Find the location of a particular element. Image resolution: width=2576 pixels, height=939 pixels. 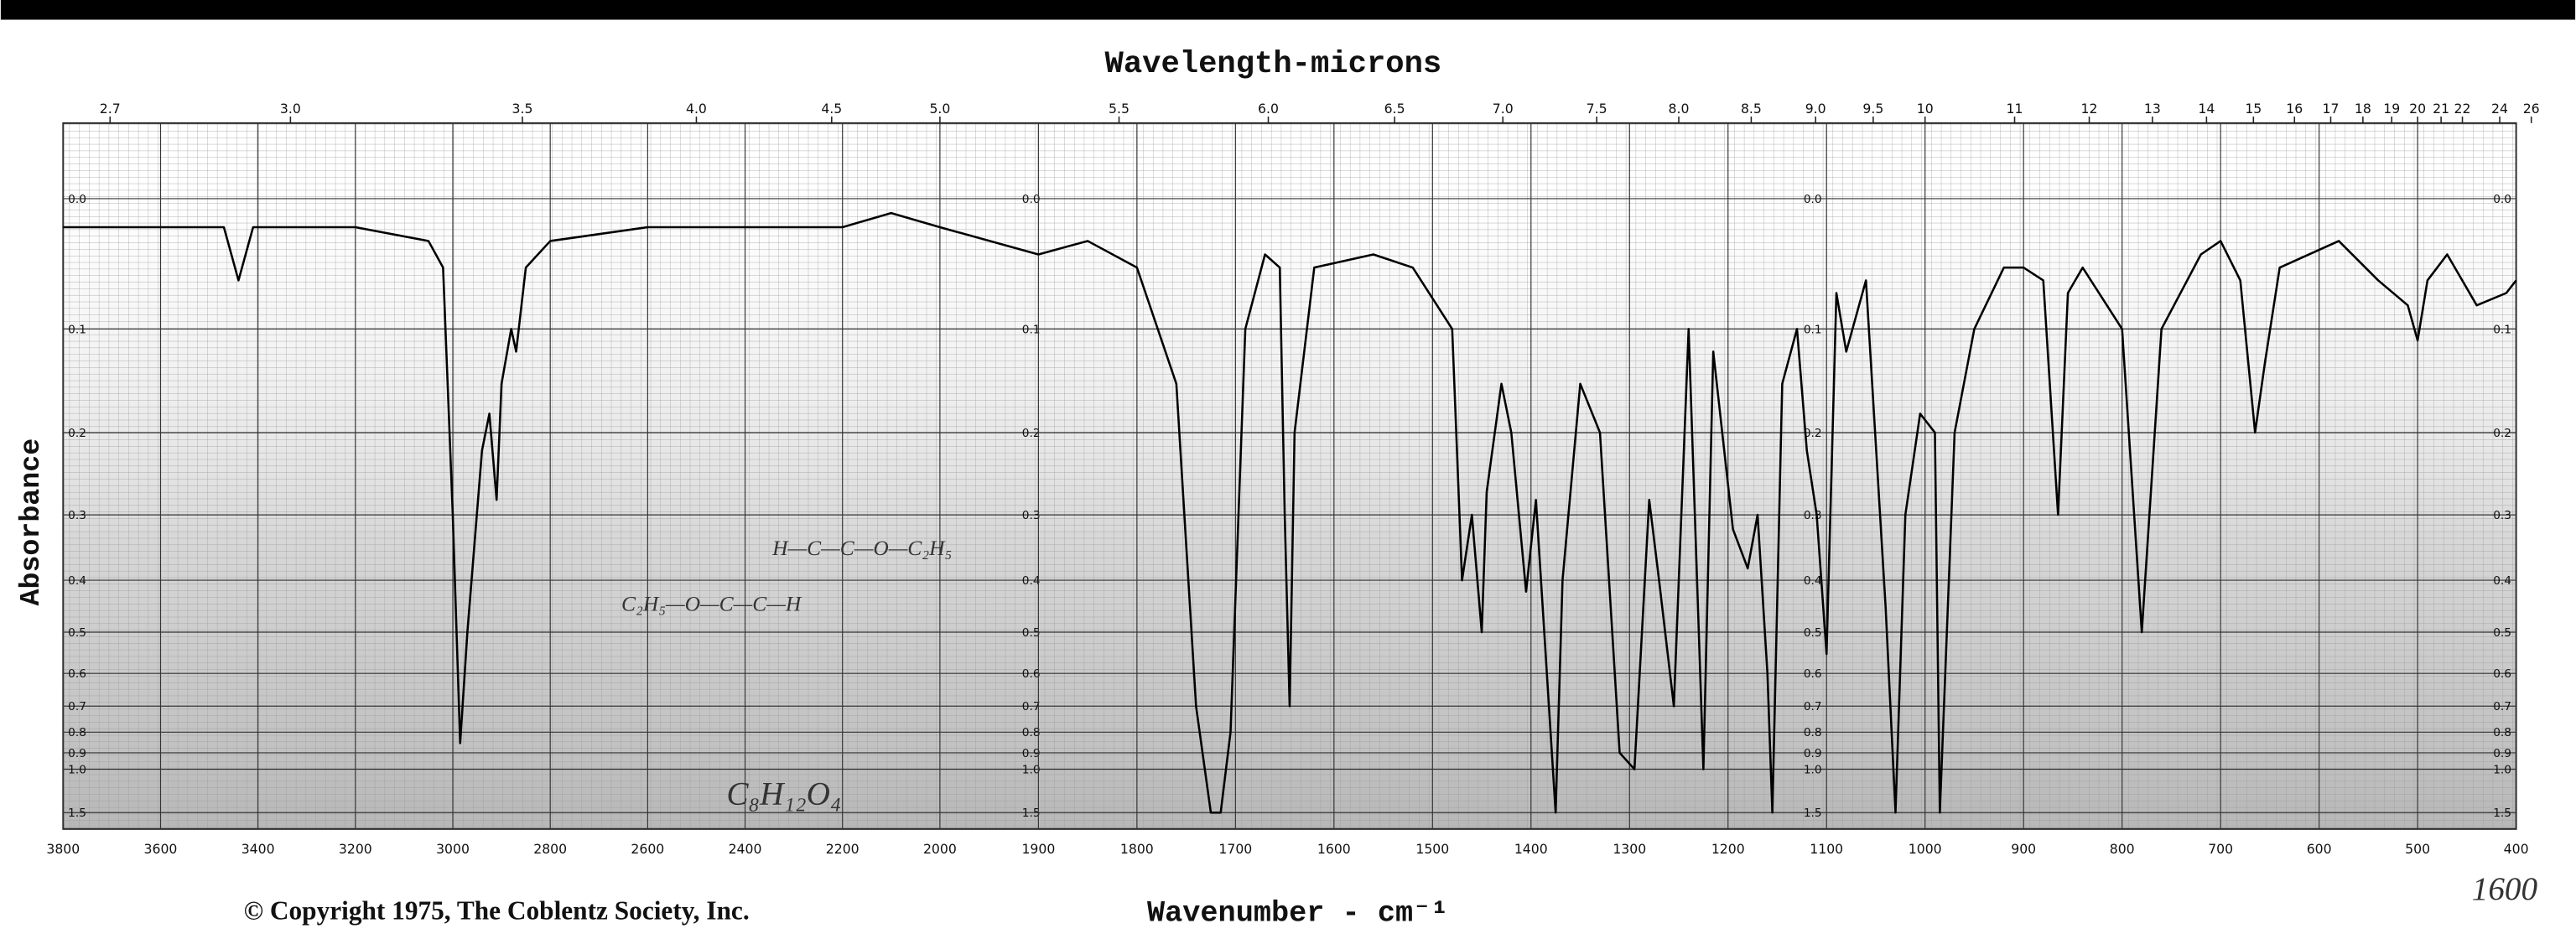

x2-tick-label: 10 is located at coordinates (1925, 109).